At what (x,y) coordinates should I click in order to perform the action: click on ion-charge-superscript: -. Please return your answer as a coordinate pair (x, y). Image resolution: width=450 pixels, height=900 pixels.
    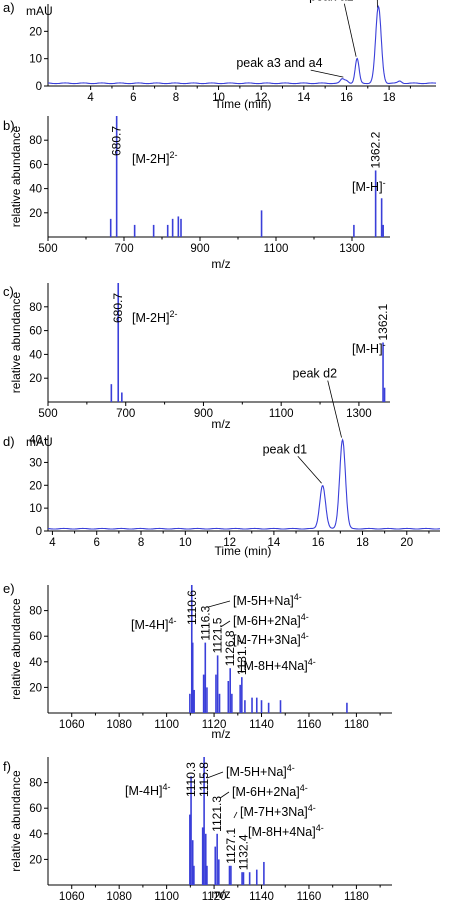
    Looking at the image, I should click on (384, 345).